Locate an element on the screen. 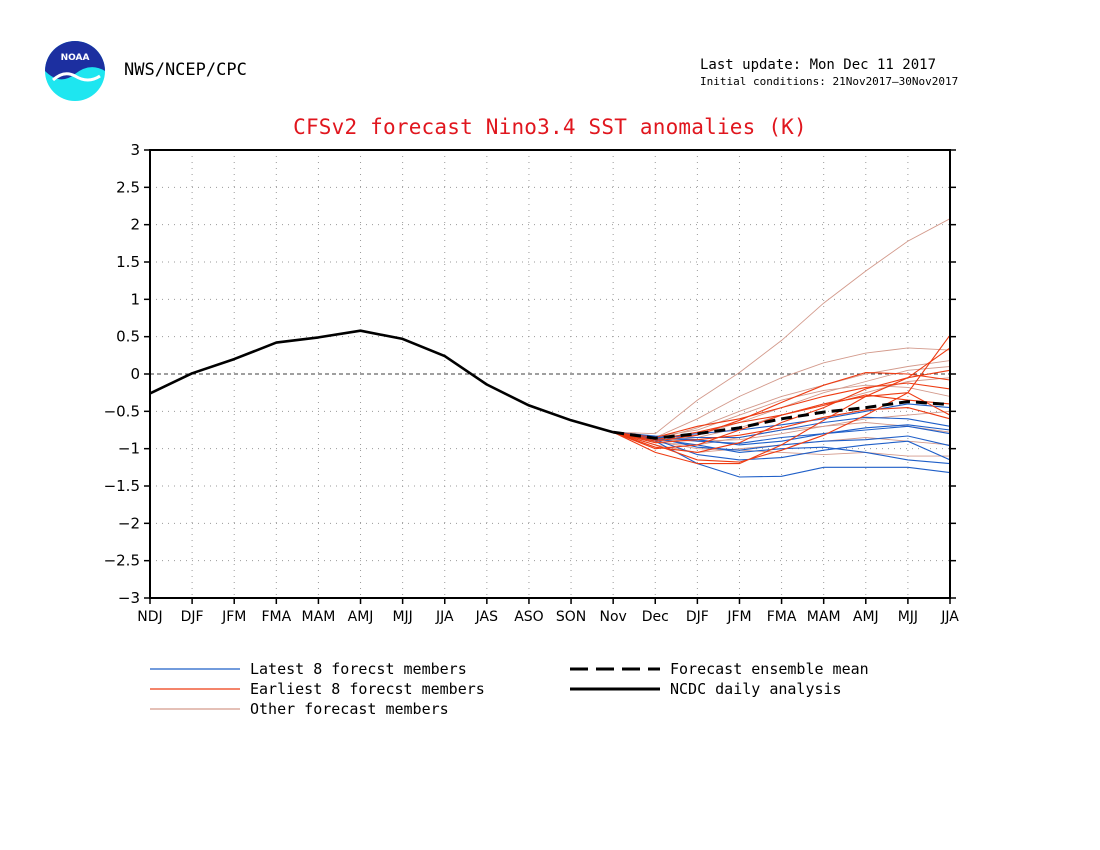 The height and width of the screenshot is (850, 1100). legend-earliest-label: Earliest 8 forecst members is located at coordinates (367, 689).